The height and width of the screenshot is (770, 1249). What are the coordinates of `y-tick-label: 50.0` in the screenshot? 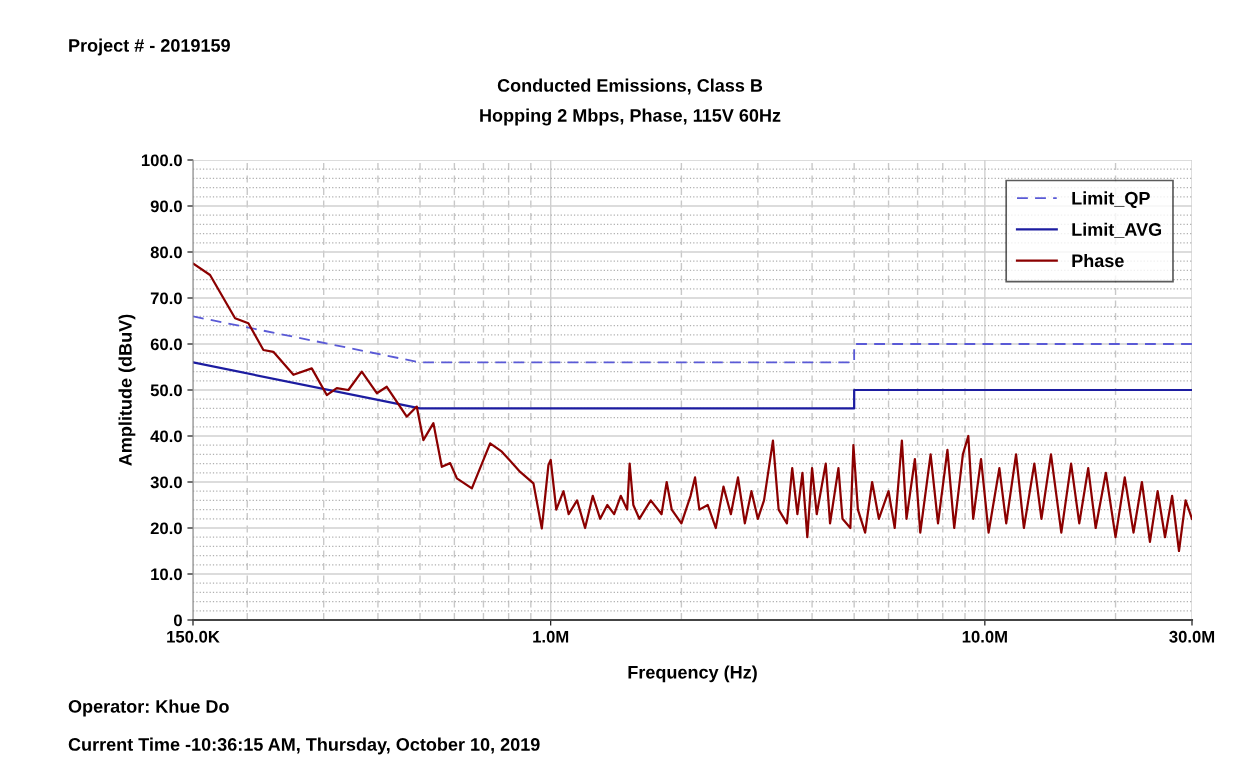 It's located at (166, 390).